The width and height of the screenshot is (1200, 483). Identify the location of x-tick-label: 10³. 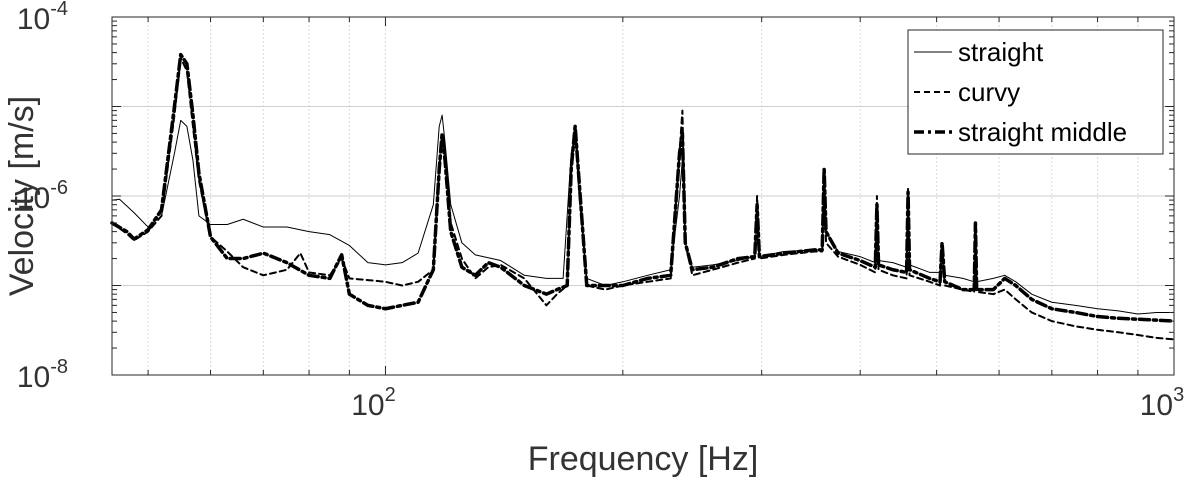
(1162, 403).